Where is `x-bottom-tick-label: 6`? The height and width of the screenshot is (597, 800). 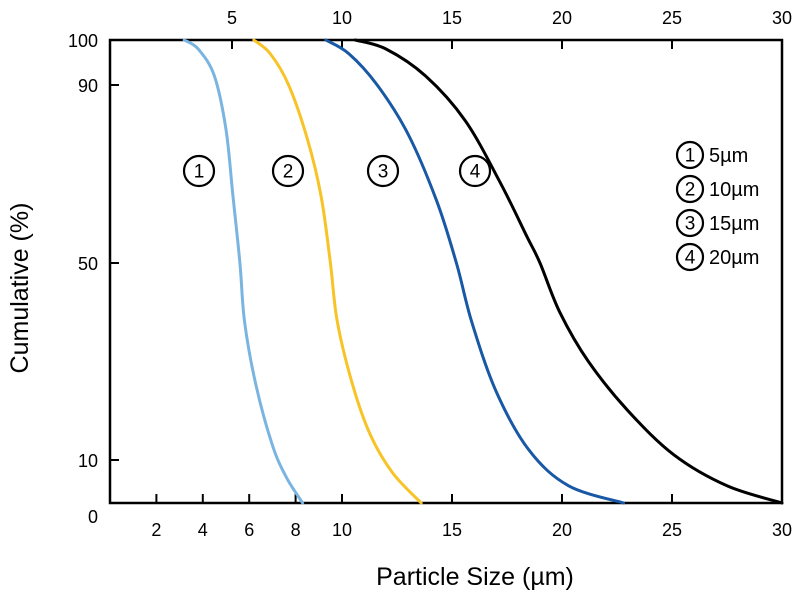
x-bottom-tick-label: 6 is located at coordinates (249, 530).